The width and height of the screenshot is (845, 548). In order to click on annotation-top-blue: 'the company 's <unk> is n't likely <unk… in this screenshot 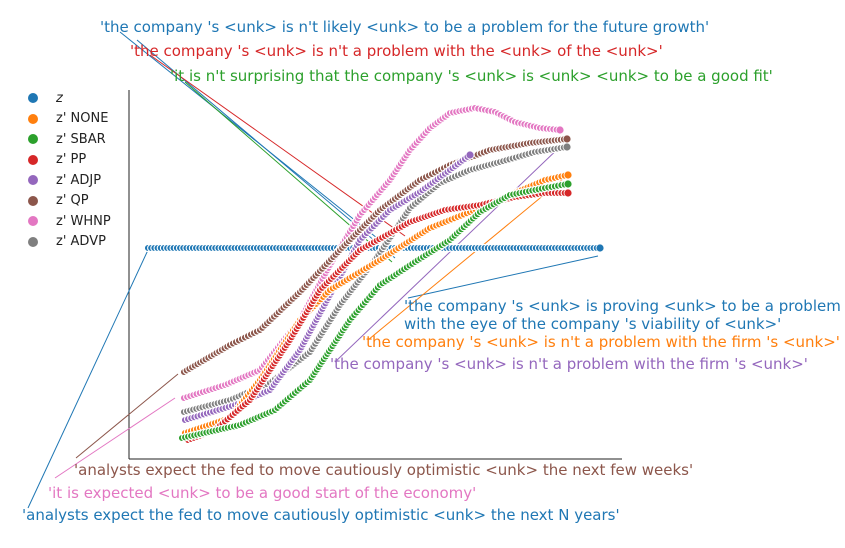, I will do `click(405, 27)`.